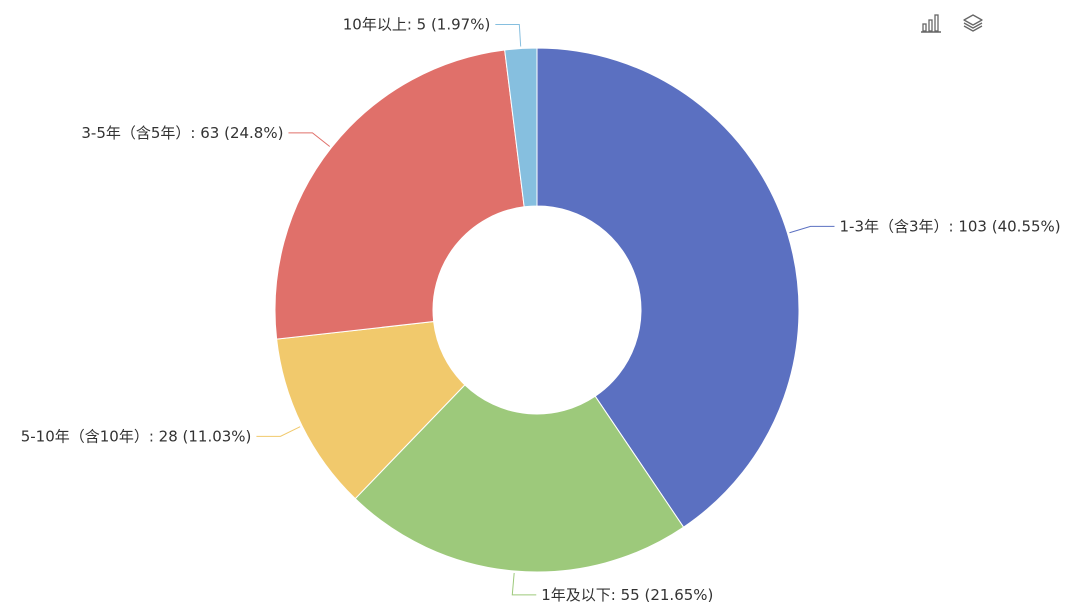 The height and width of the screenshot is (616, 1085). Describe the element at coordinates (973, 23) in the screenshot. I see `layers-icon` at that location.